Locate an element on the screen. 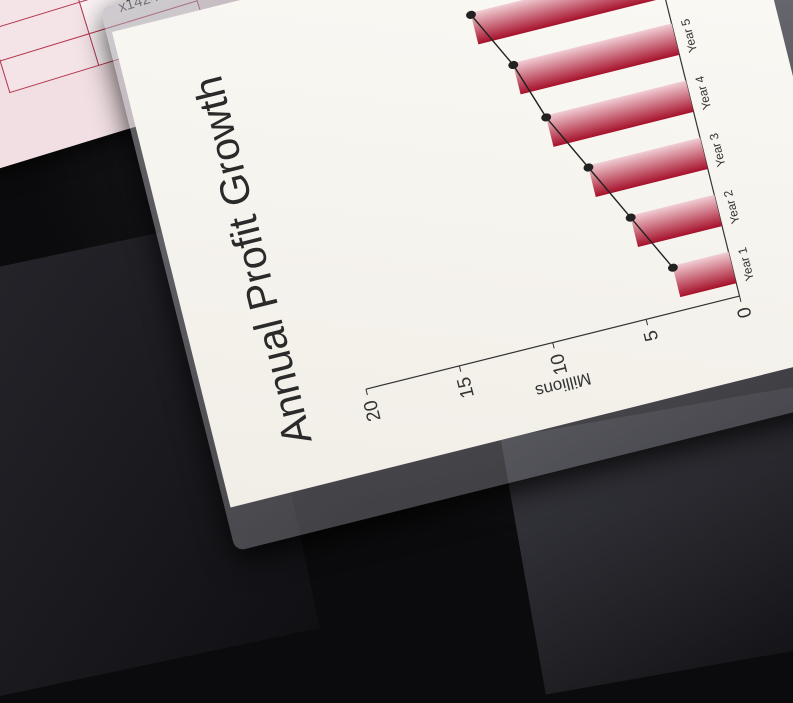 The image size is (793, 703). trend-line is located at coordinates (572, 141).